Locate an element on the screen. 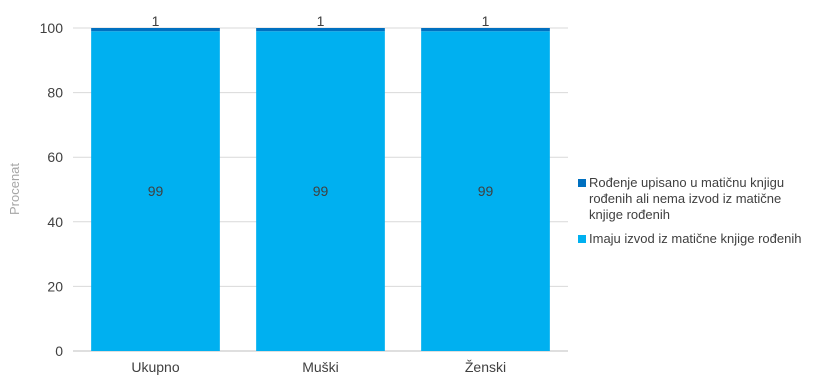  legend-label-have-certificate: Imaju izvod iz matične knjige rođenih is located at coordinates (695, 238).